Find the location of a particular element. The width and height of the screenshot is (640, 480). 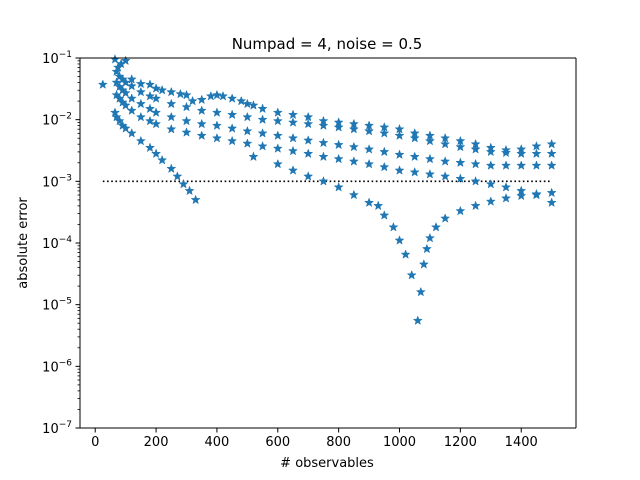

x-tick-label: 1000 is located at coordinates (399, 442).